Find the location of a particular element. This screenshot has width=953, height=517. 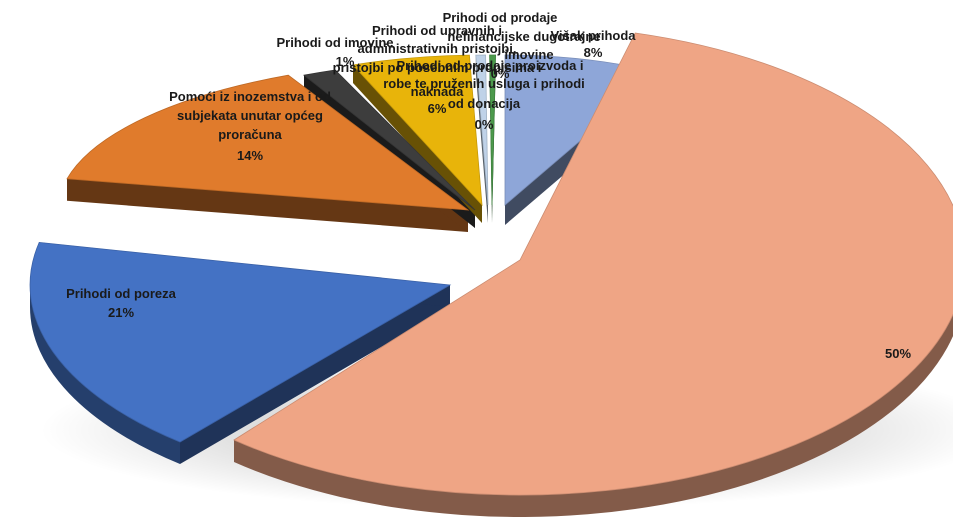

pie-label-19: 0% is located at coordinates (484, 124).